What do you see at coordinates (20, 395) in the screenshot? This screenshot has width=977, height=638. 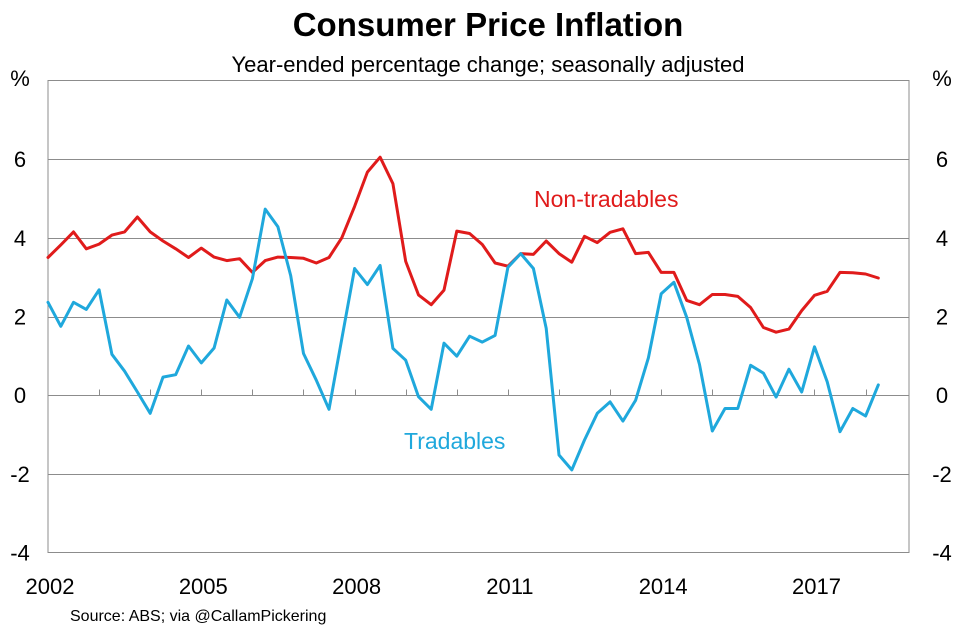 I see `y-tick-label-left: 0` at bounding box center [20, 395].